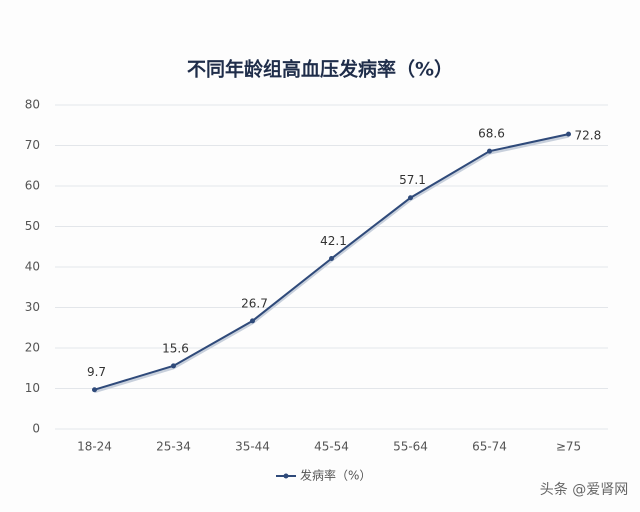  Describe the element at coordinates (335, 475) in the screenshot. I see `legend-label: 发病率（%）` at that location.